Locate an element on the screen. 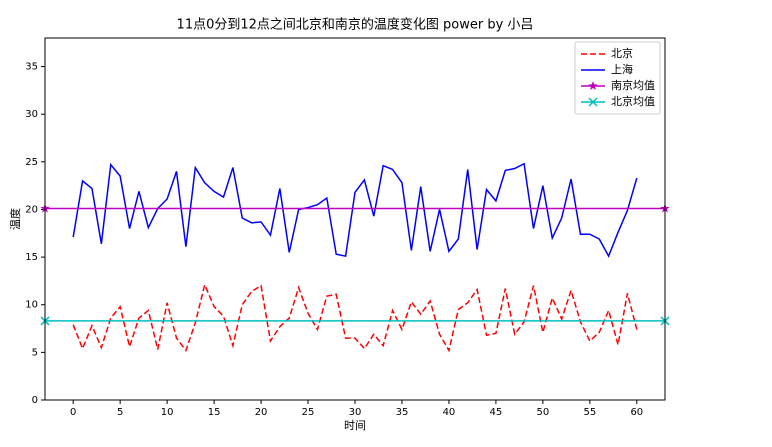 The image size is (772, 447). x-axis-label: 时间 is located at coordinates (355, 425).